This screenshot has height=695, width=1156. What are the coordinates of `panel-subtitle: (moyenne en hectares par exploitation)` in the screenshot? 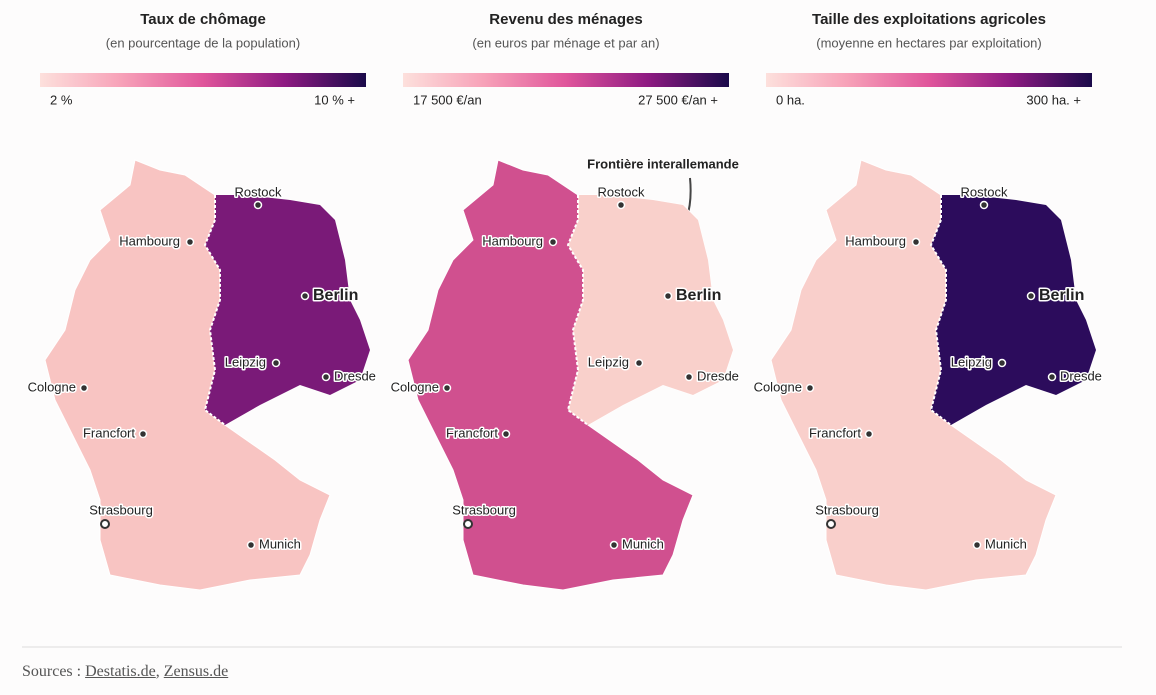 It's located at (928, 42).